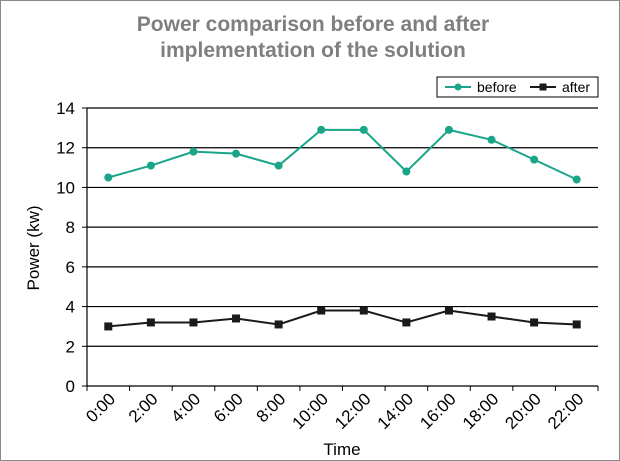 The height and width of the screenshot is (461, 620). I want to click on series-line-before, so click(343, 154).